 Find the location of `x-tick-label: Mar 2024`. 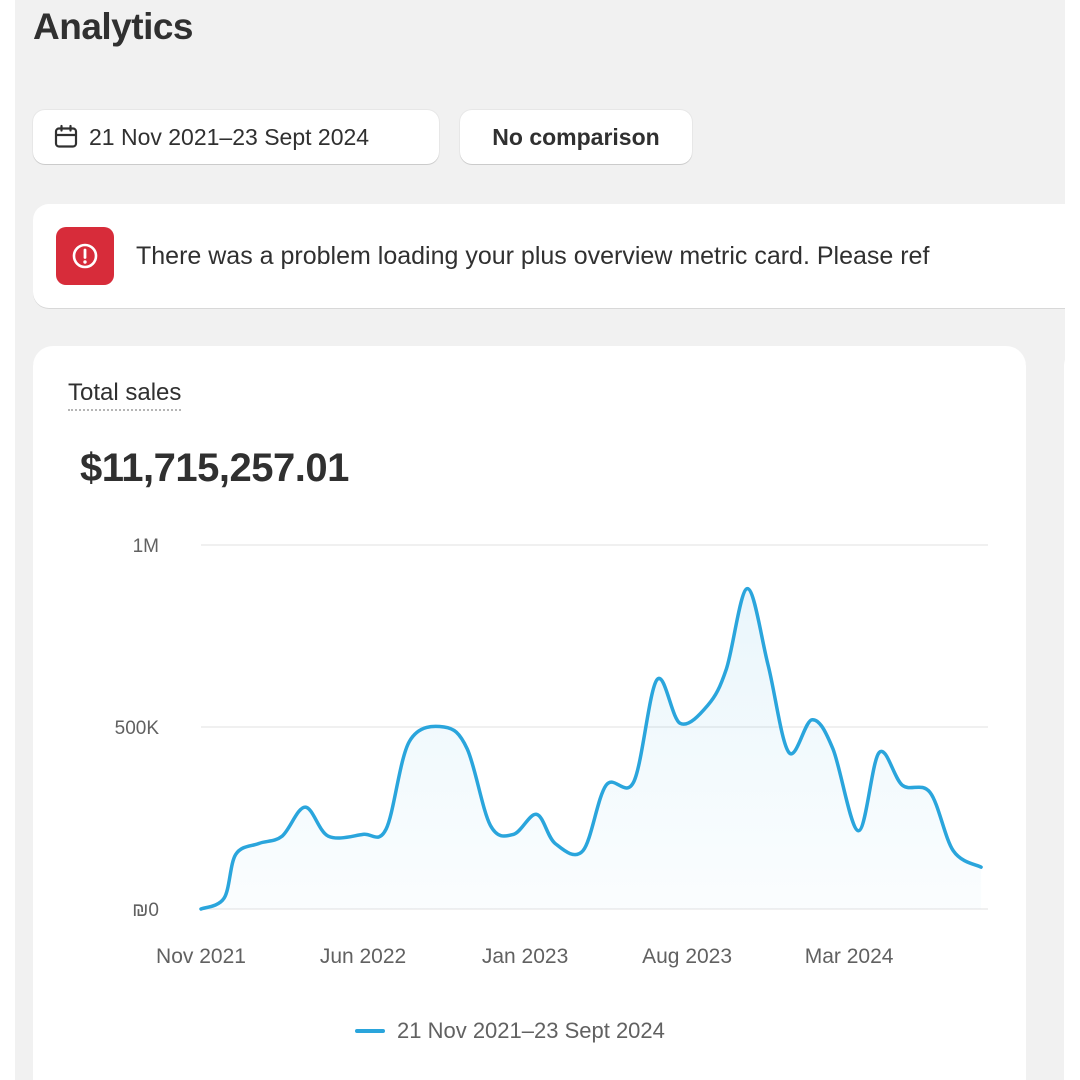

x-tick-label: Mar 2024 is located at coordinates (849, 956).